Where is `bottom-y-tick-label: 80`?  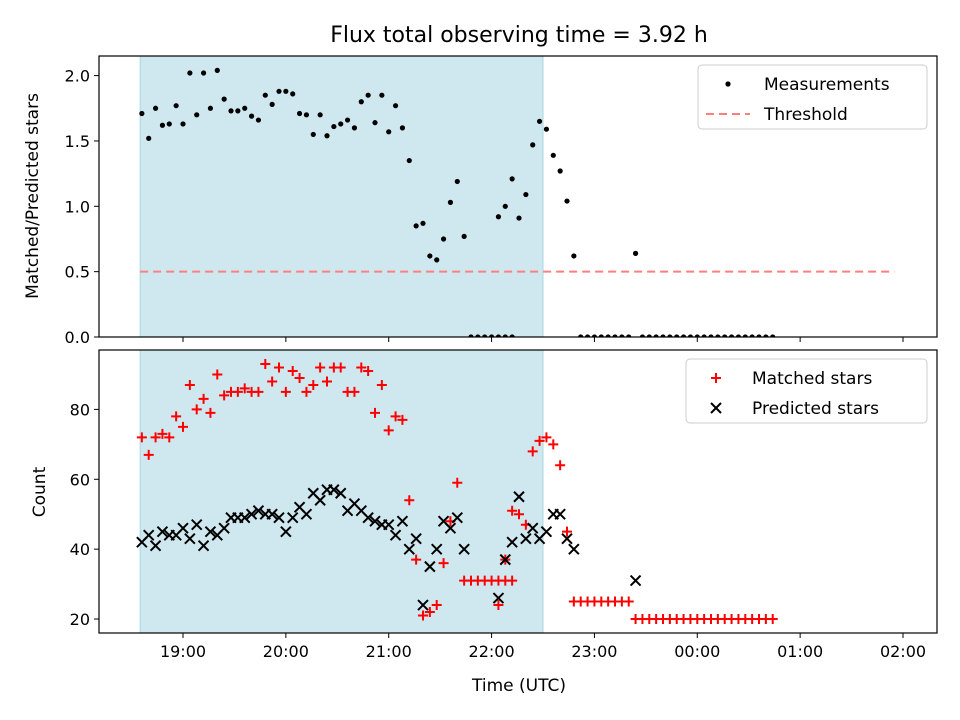 bottom-y-tick-label: 80 is located at coordinates (80, 409).